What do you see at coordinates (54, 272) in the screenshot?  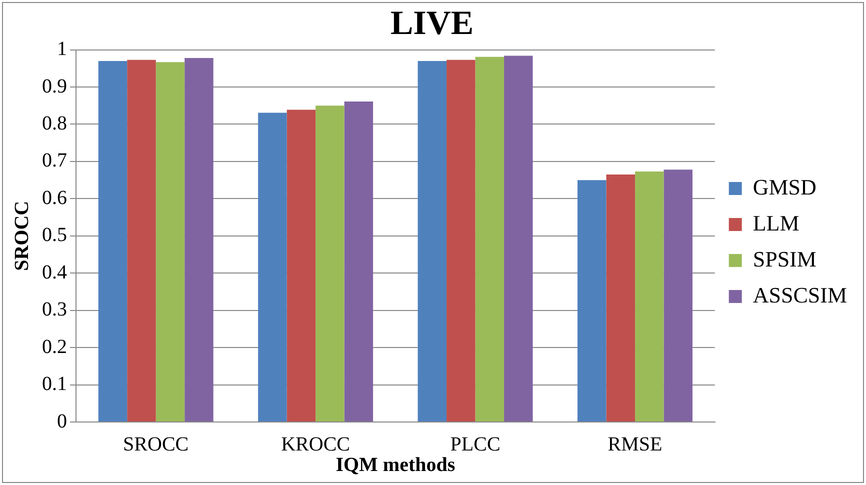 I see `y-tick-label: 0.4` at bounding box center [54, 272].